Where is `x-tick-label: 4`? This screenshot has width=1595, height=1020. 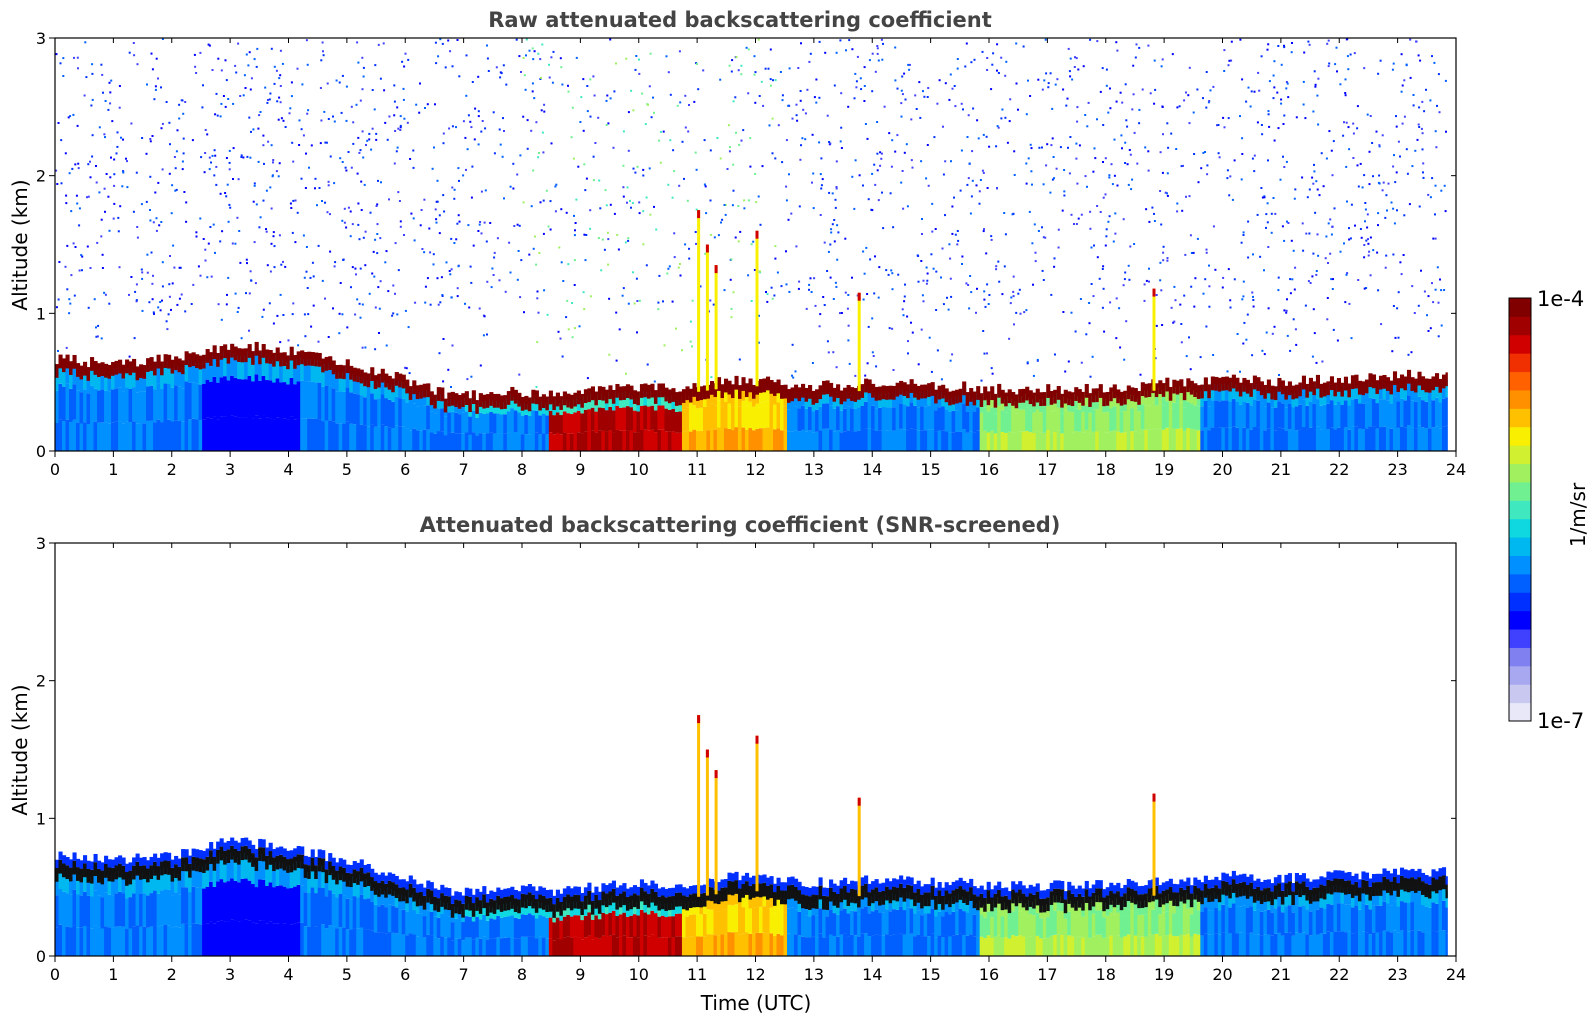
x-tick-label: 4 is located at coordinates (288, 469).